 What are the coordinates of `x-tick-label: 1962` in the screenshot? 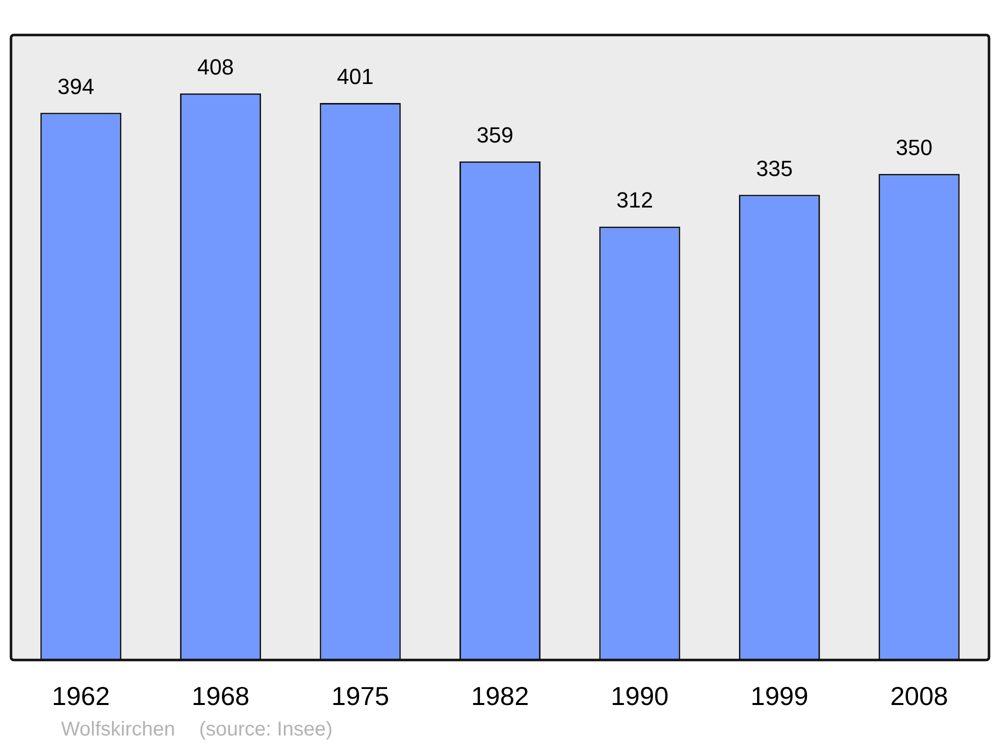 It's located at (81, 695).